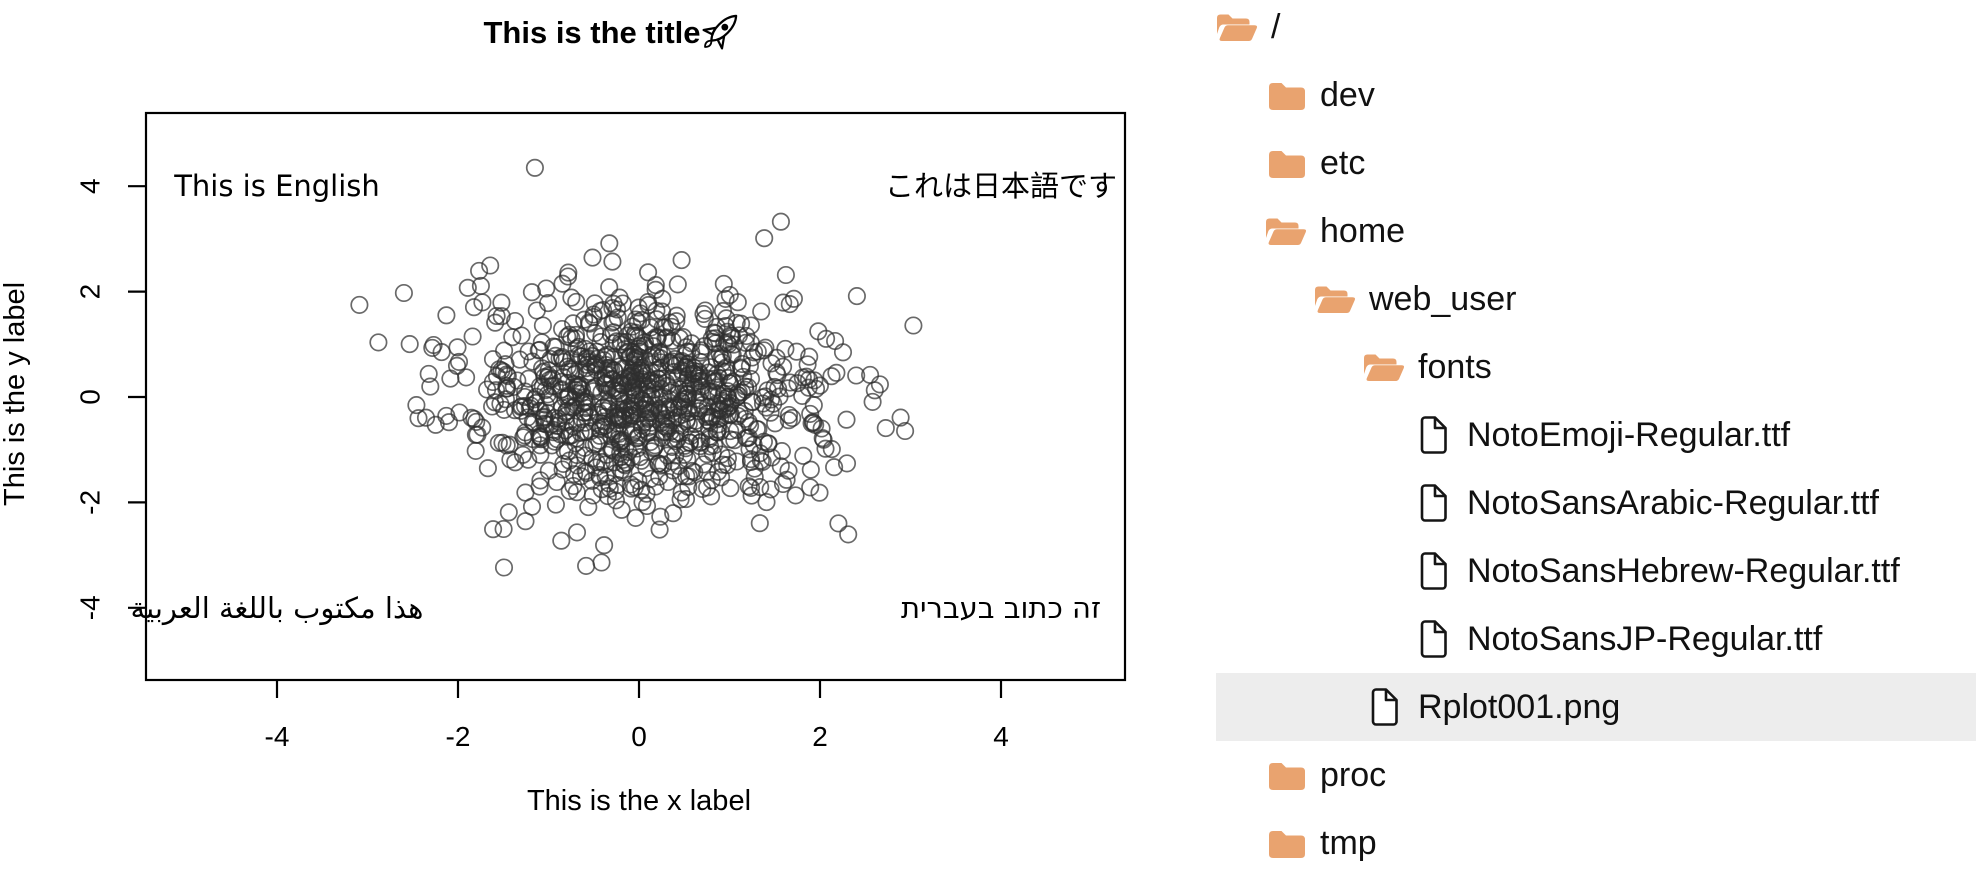 This screenshot has height=877, width=1976. I want to click on tree-item-notoemoji-regular-ttf: NotoEmoji-Regular.ttf, so click(1596, 435).